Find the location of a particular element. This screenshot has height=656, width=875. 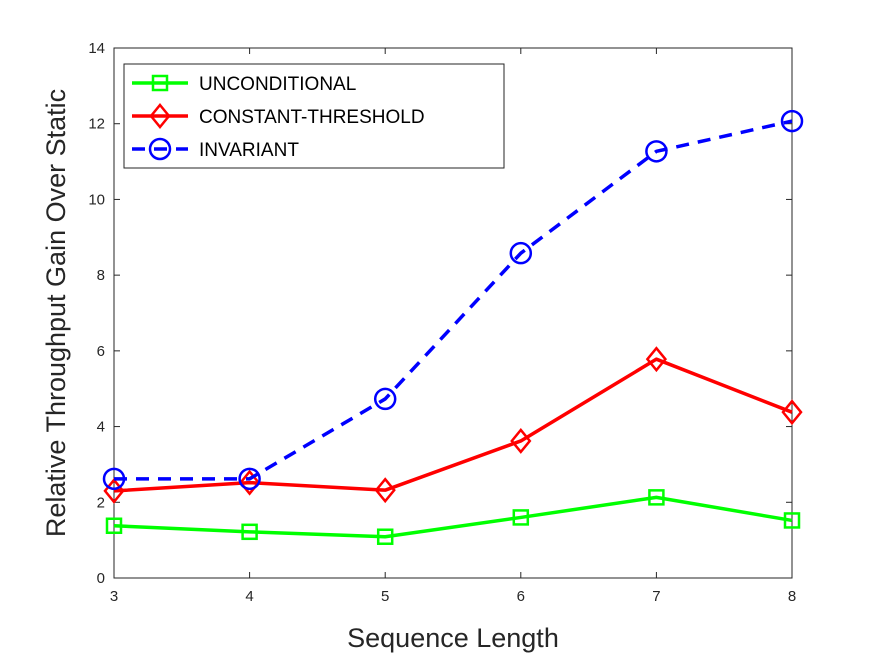

legend-entry: UNCONDITIONAL is located at coordinates (244, 84).